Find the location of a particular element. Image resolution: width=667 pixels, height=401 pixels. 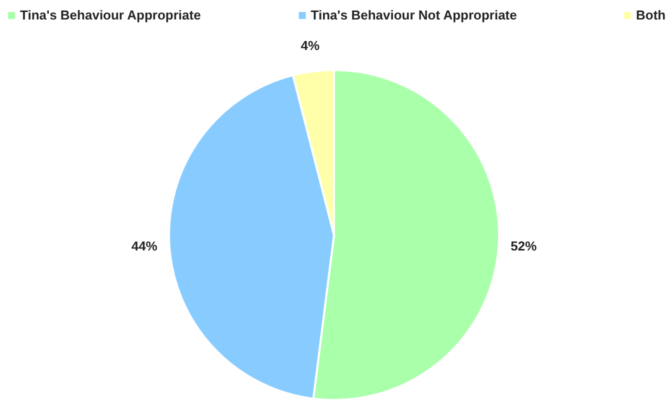

data-label: 44% is located at coordinates (144, 246).